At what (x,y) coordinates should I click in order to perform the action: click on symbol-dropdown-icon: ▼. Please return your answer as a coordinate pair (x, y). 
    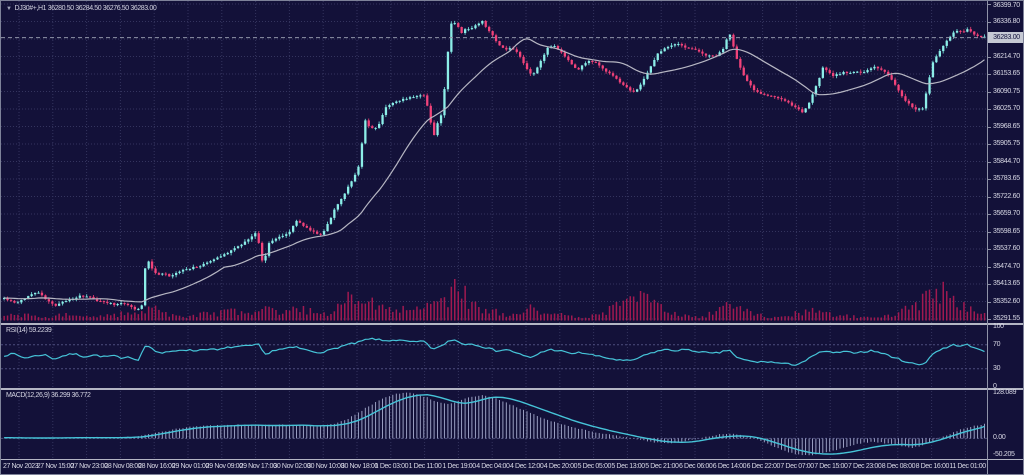
    Looking at the image, I should click on (9, 9).